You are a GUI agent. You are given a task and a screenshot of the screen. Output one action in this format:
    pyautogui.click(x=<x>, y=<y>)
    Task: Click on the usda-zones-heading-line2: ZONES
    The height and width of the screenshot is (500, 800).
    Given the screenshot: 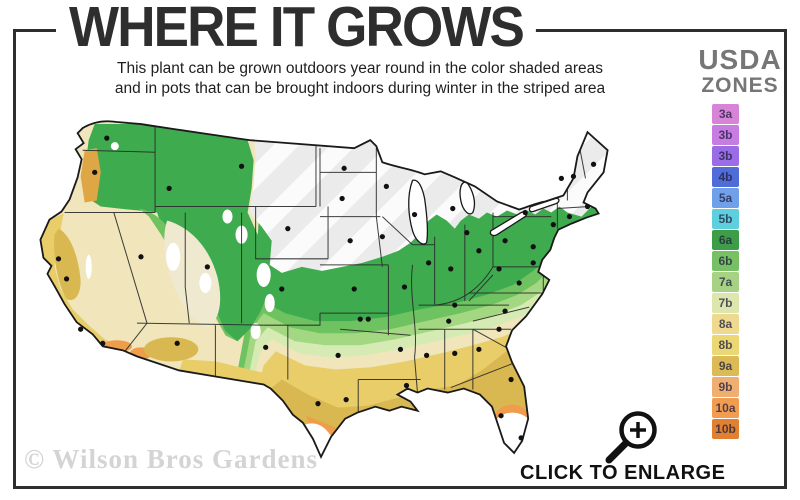 What is the action you would take?
    pyautogui.click(x=740, y=85)
    